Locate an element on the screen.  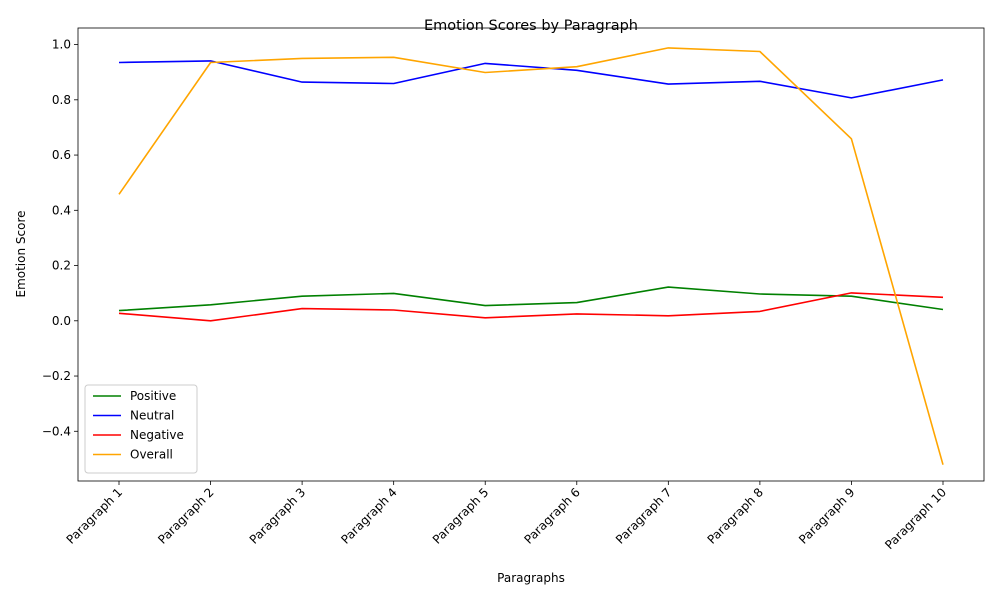
legend-box is located at coordinates (141, 429).